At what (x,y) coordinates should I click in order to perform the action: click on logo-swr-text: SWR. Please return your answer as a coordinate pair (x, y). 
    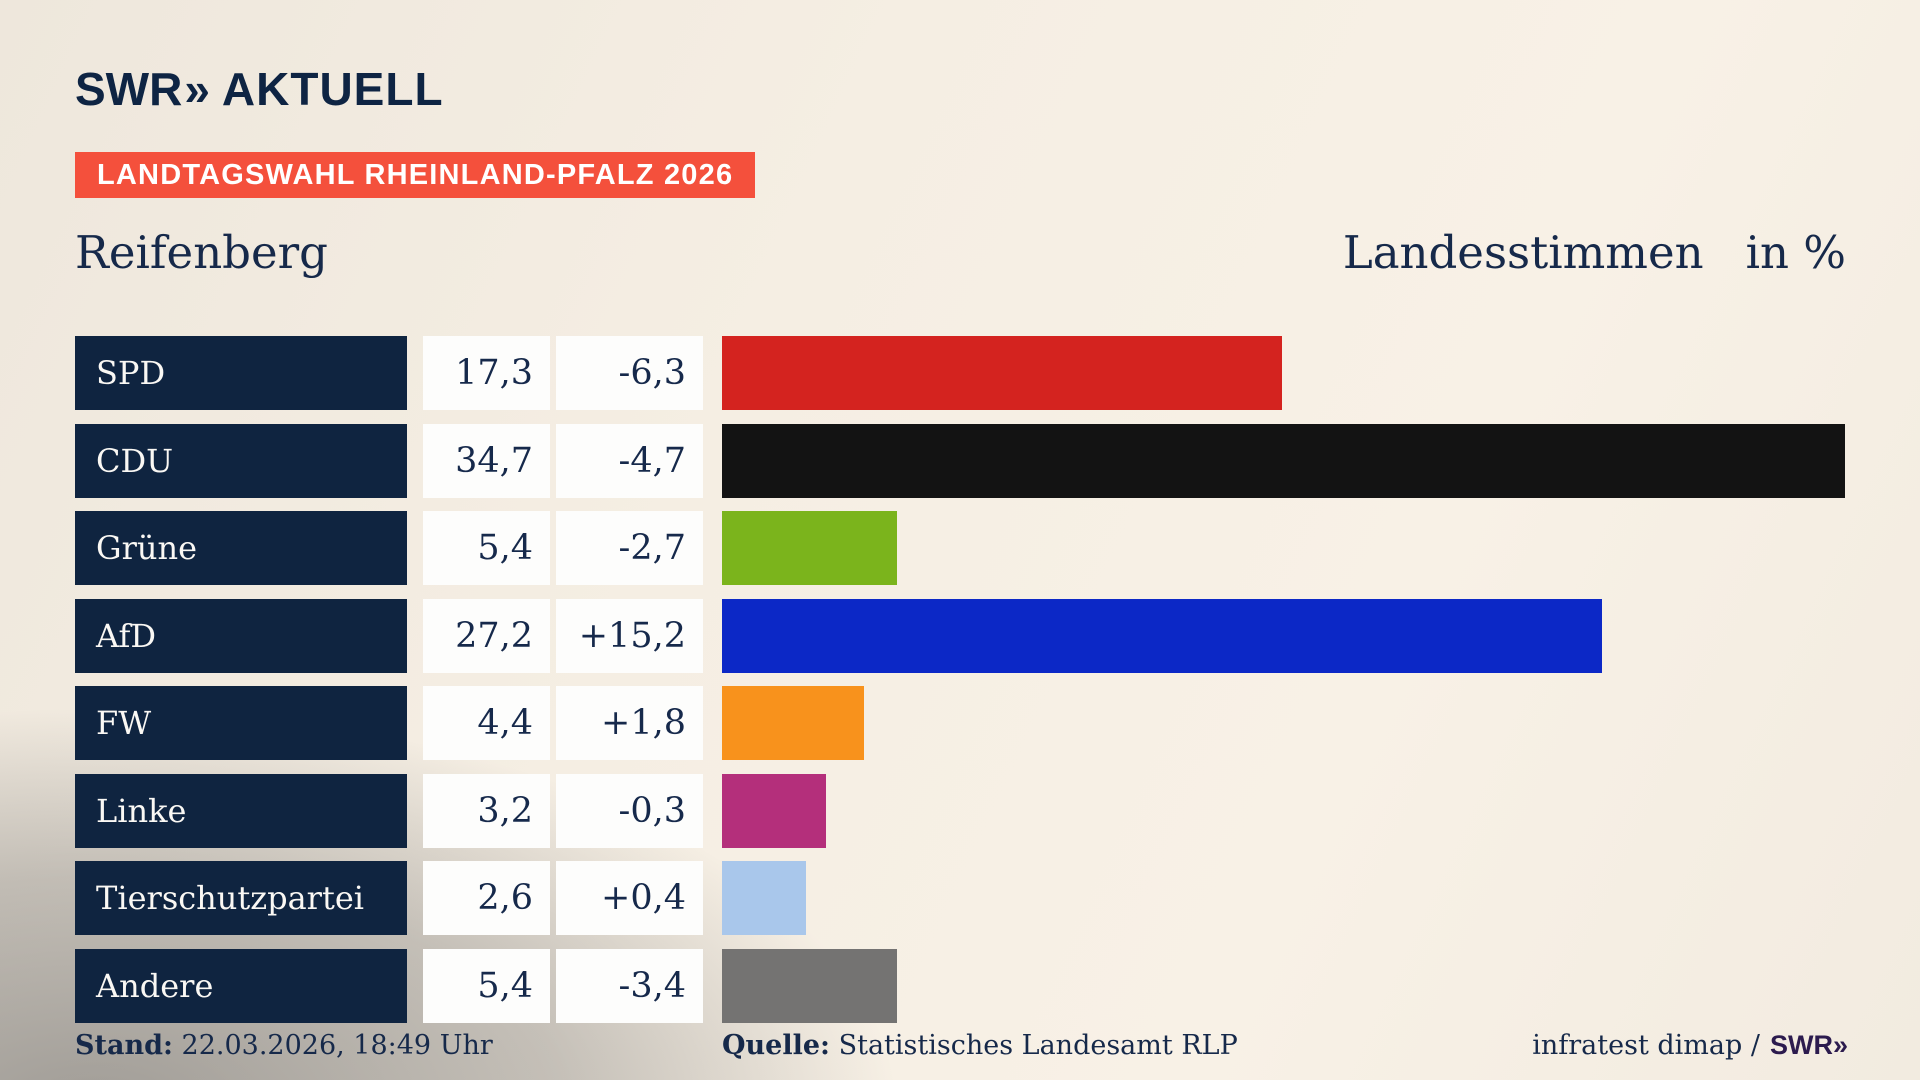
    Looking at the image, I should click on (129, 89).